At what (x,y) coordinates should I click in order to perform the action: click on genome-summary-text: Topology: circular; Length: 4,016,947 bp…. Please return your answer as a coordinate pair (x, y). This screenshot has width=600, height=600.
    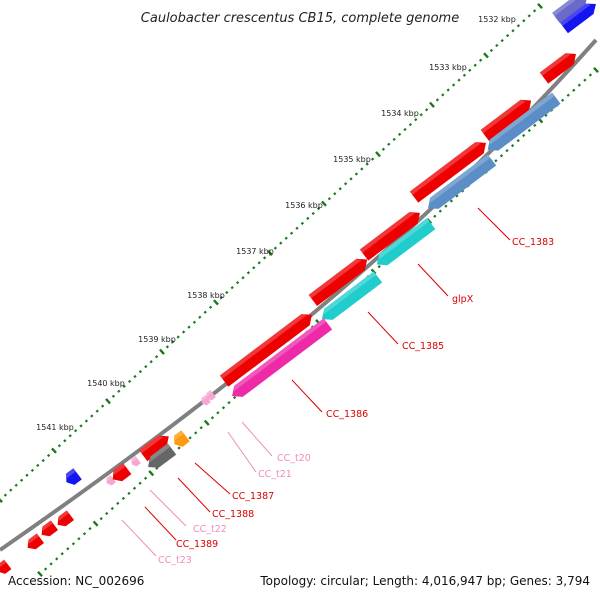
    Looking at the image, I should click on (425, 581).